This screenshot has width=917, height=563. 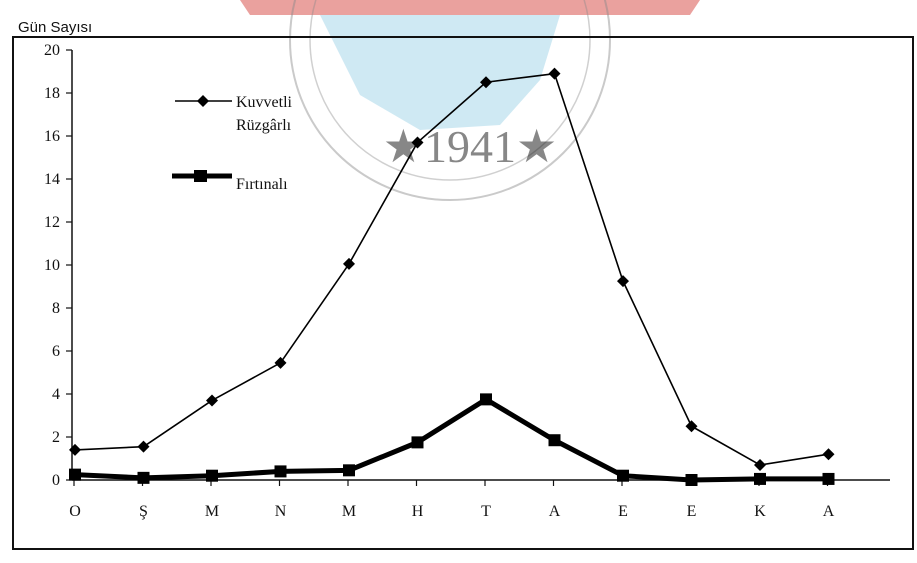 I want to click on y-ticks: 0 2 4 6 8 10 12 14 16 18 20, so click(x=58, y=265).